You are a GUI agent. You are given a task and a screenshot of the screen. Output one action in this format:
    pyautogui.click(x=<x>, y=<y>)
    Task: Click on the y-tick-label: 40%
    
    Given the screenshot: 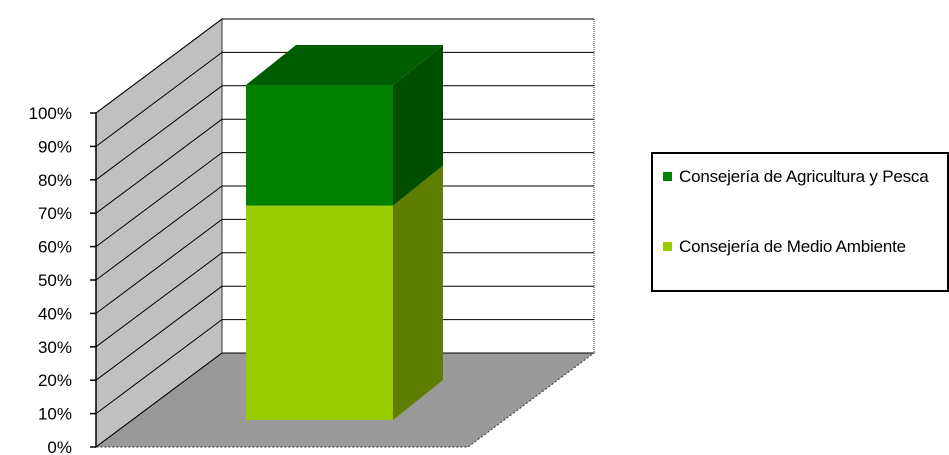 What is the action you would take?
    pyautogui.click(x=55, y=313)
    